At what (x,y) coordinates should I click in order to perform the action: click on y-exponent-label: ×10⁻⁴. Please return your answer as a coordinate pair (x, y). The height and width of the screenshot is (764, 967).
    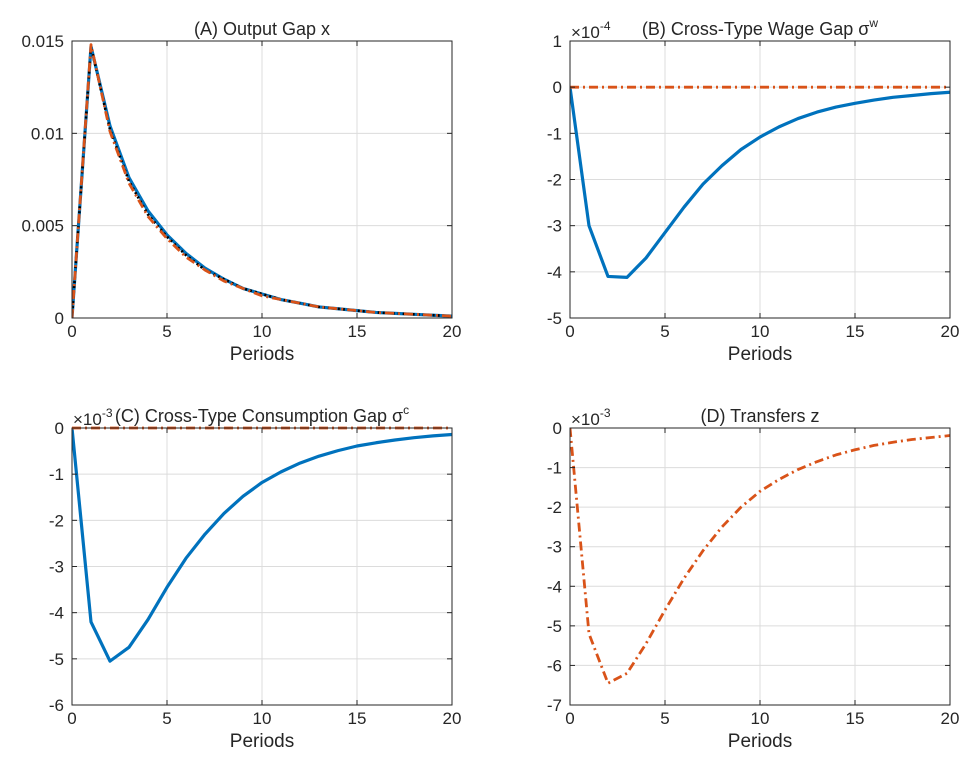
    Looking at the image, I should click on (591, 30).